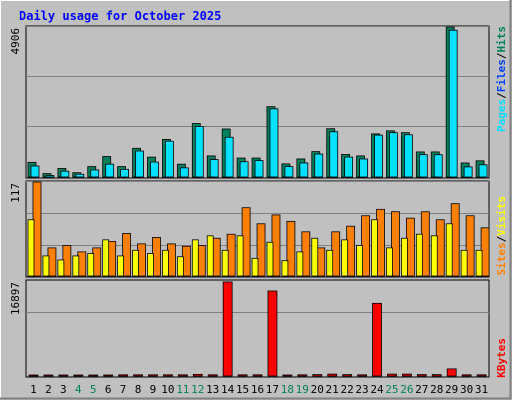 The width and height of the screenshot is (512, 400). I want to click on legend-part: Hits, so click(501, 39).